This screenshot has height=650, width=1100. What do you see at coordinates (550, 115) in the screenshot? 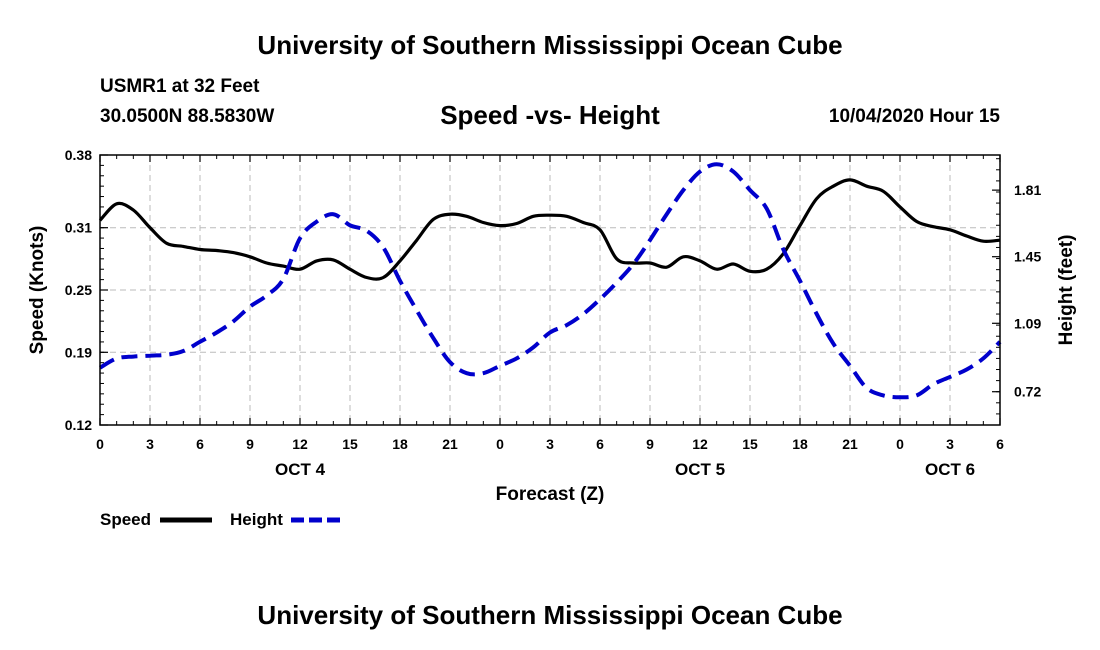
I see `chart-subtitle: Speed -vs- Height` at bounding box center [550, 115].